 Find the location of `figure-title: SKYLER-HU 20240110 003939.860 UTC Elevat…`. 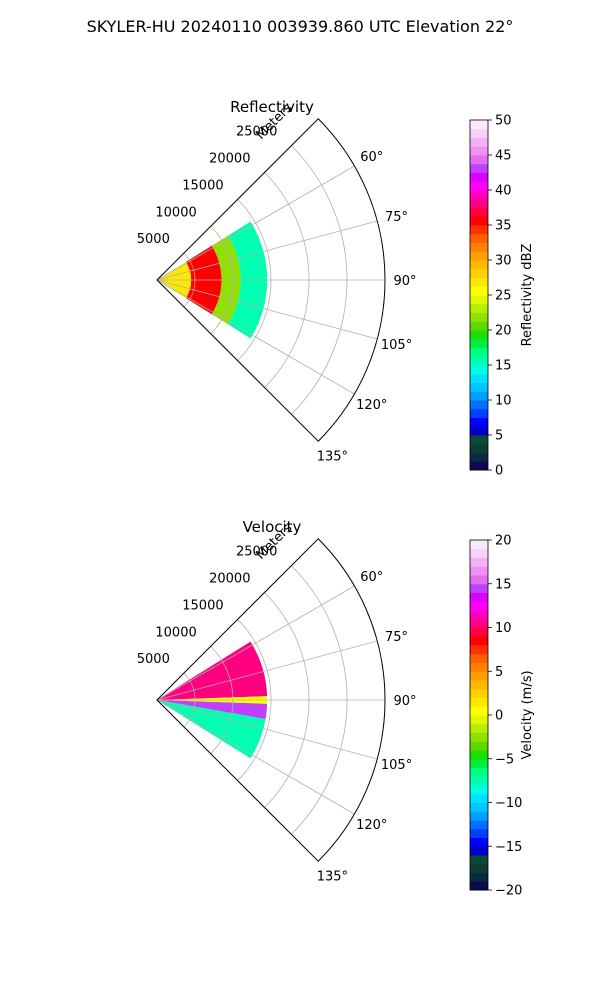

figure-title: SKYLER-HU 20240110 003939.860 UTC Elevat… is located at coordinates (300, 26).